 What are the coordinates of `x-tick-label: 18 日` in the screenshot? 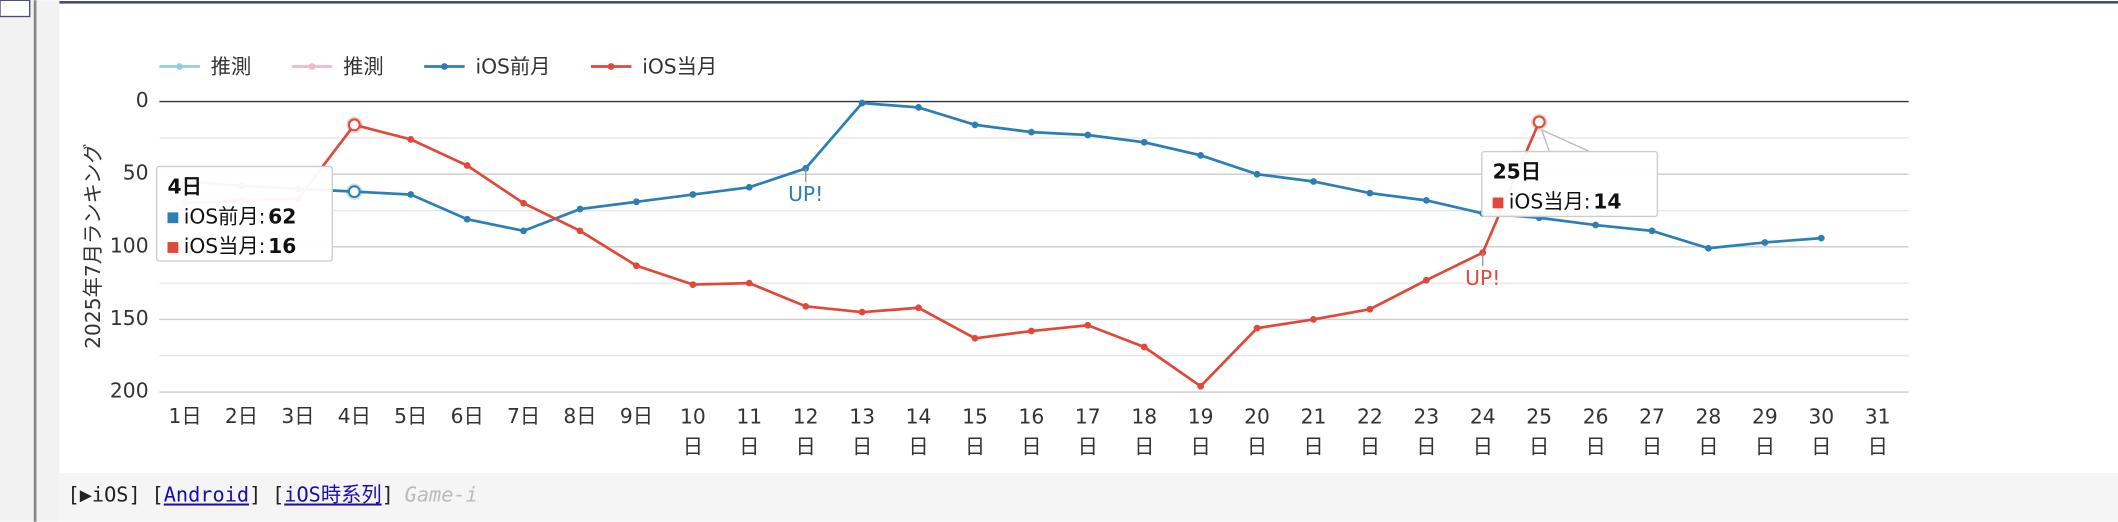 It's located at (1144, 431).